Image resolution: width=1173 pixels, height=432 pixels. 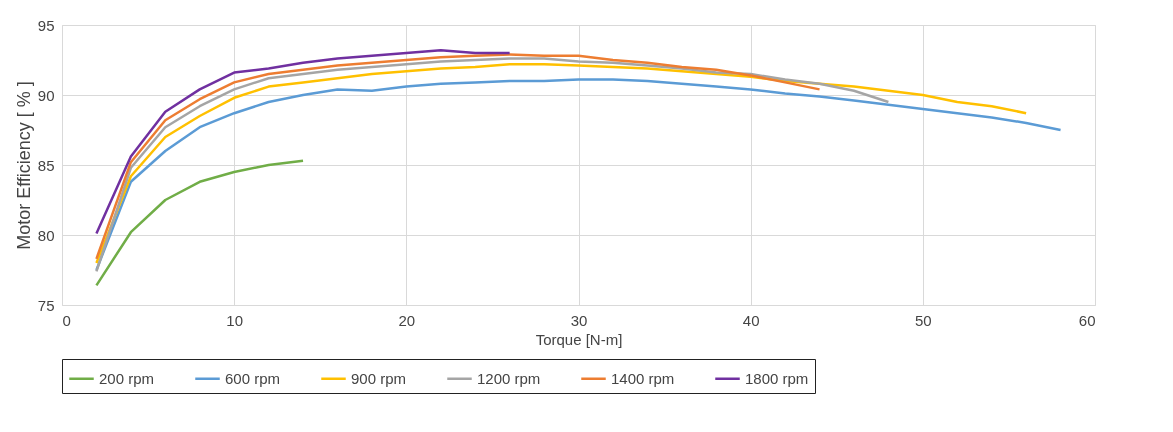 What do you see at coordinates (46, 95) in the screenshot?
I see `y-tick-label: 90` at bounding box center [46, 95].